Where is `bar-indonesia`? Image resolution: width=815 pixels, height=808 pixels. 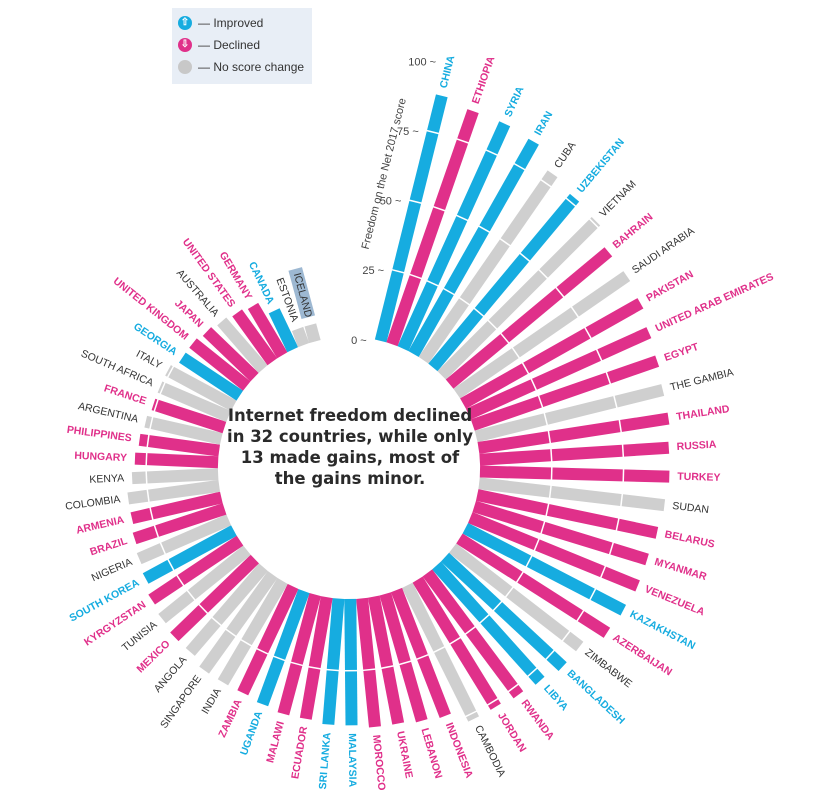 bar-indonesia is located at coordinates (420, 653).